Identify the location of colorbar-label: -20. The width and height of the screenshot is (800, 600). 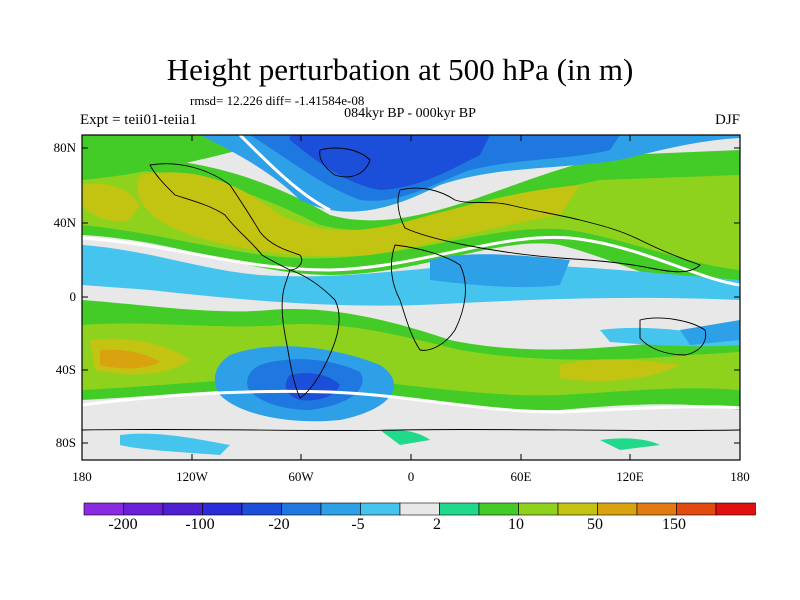
(279, 524).